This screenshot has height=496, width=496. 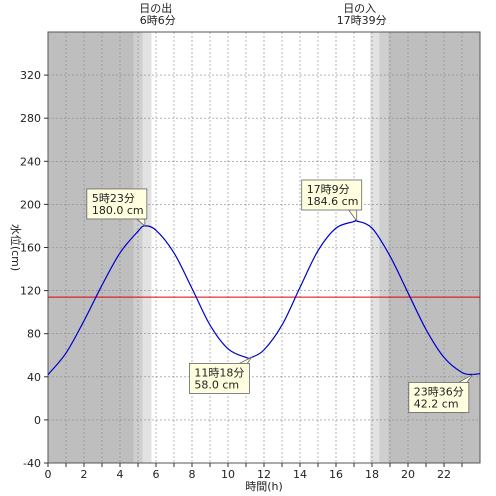 What do you see at coordinates (300, 474) in the screenshot?
I see `x-tick-label: 14` at bounding box center [300, 474].